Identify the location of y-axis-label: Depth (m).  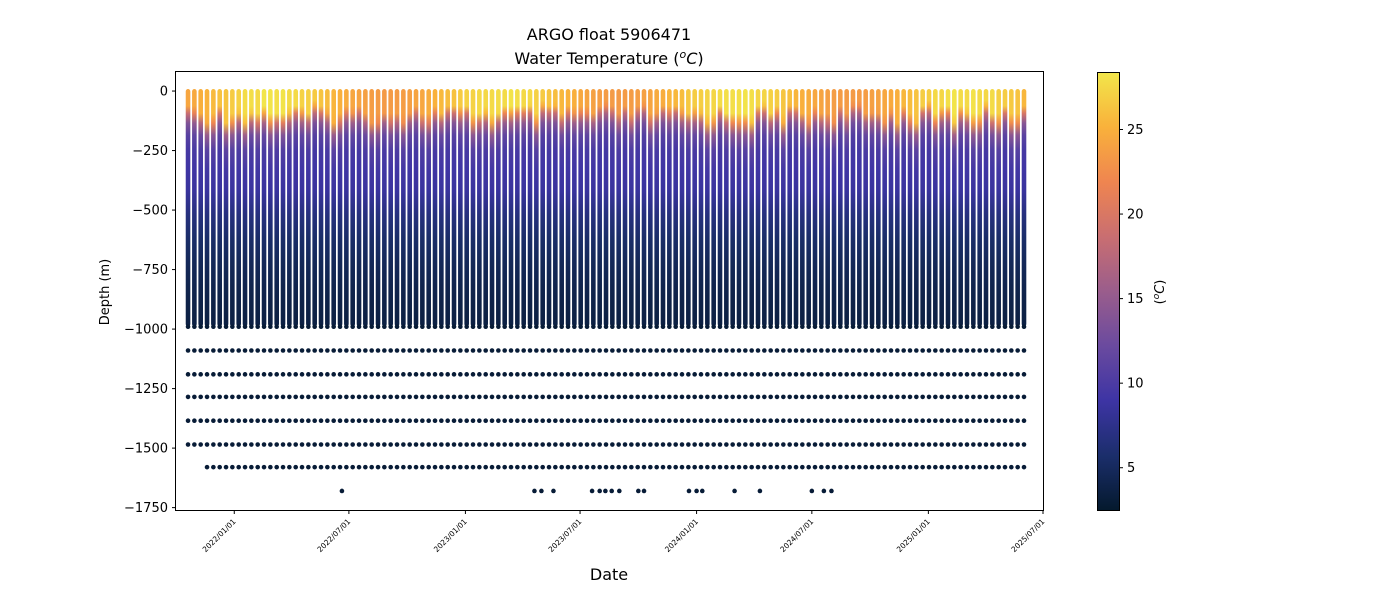
(105, 292).